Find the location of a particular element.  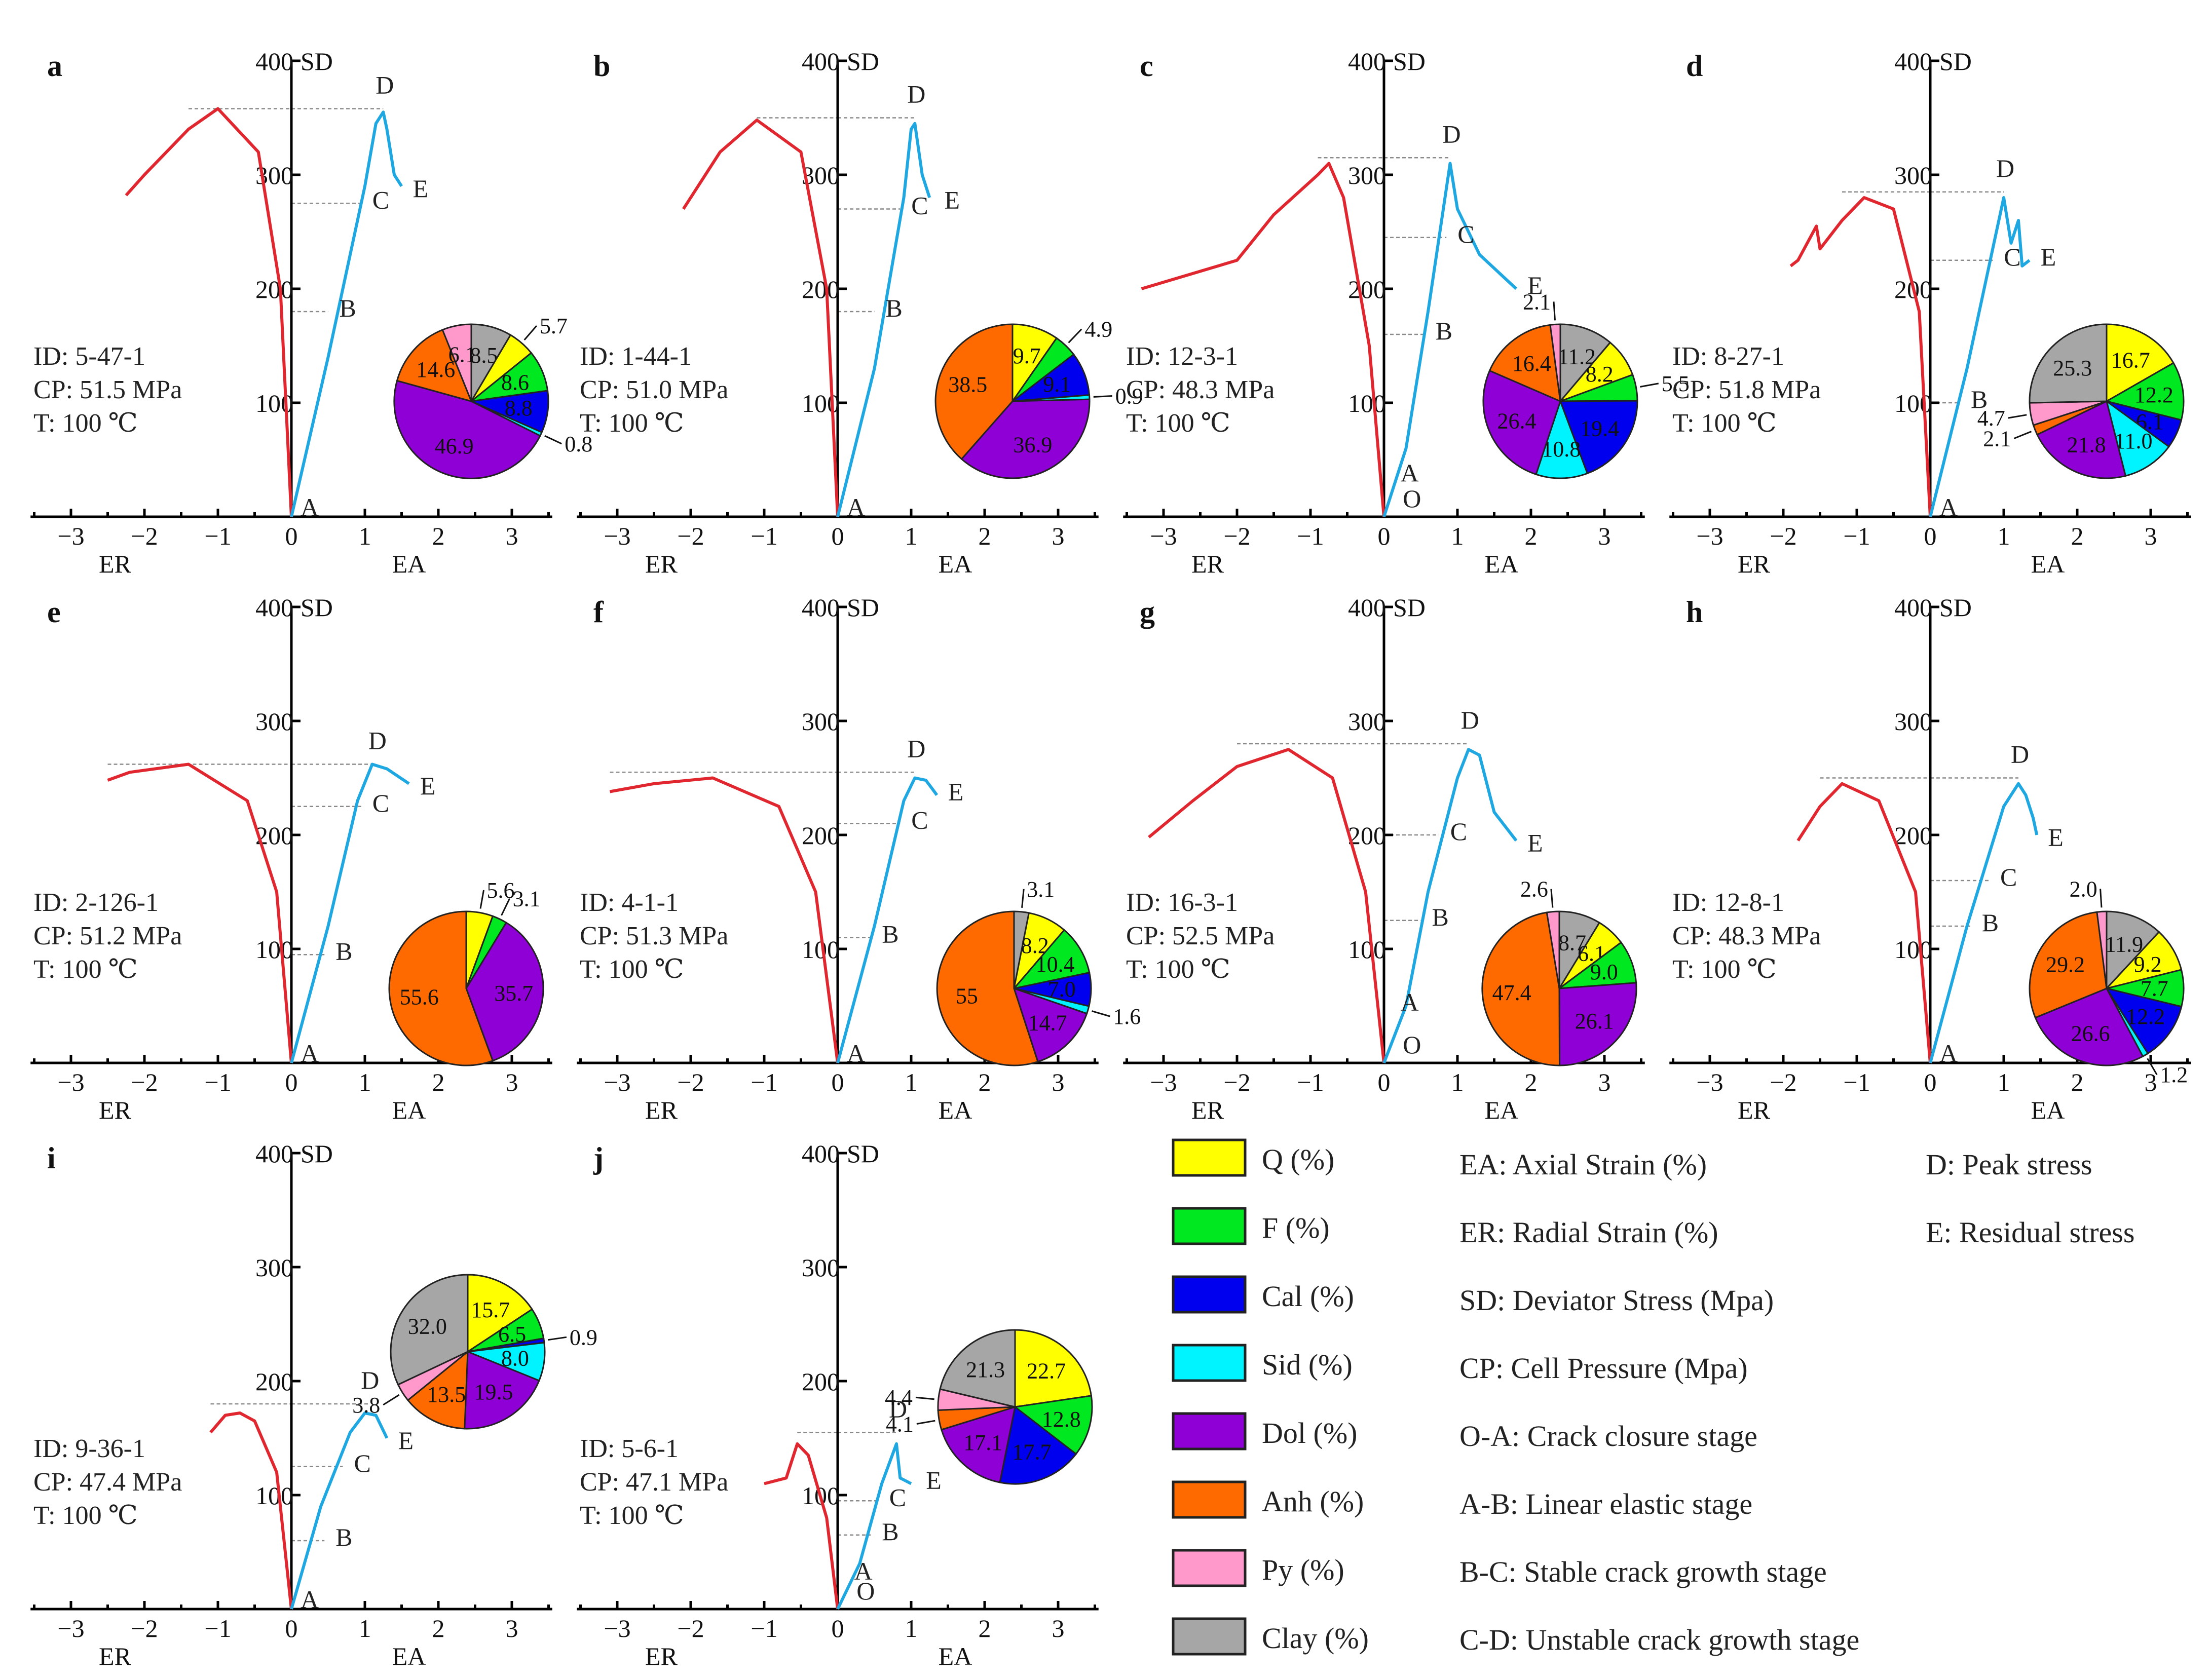

pie-label: 9.7 is located at coordinates (1027, 356).